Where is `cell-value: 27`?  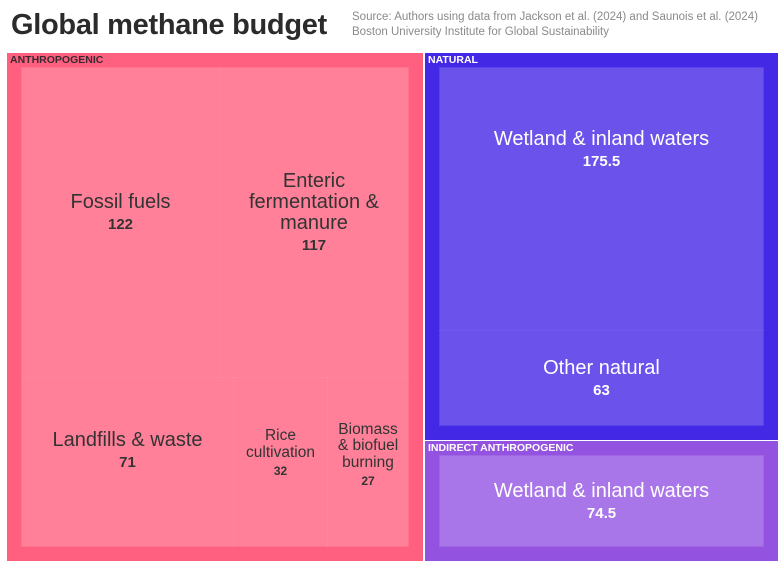
cell-value: 27 is located at coordinates (368, 480).